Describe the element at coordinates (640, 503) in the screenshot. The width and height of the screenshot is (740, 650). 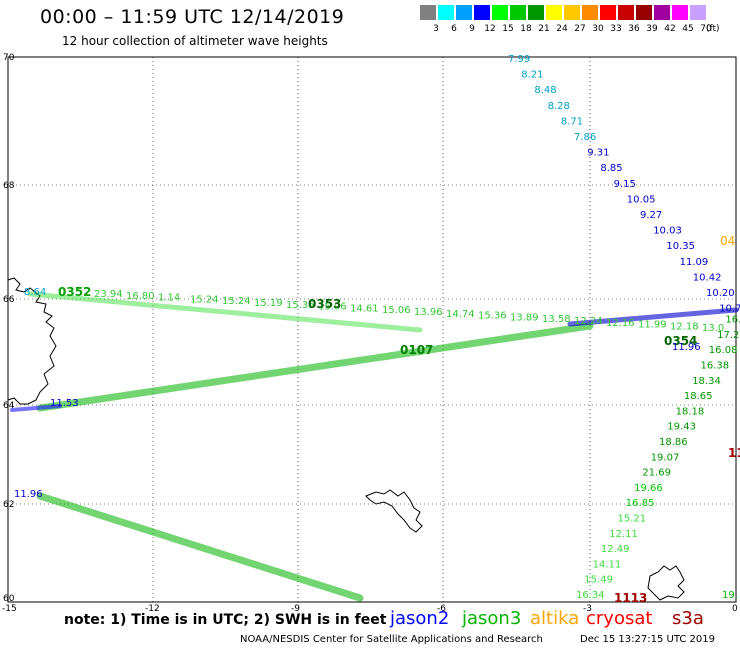
I see `track-value-sn-6: 16.85` at that location.